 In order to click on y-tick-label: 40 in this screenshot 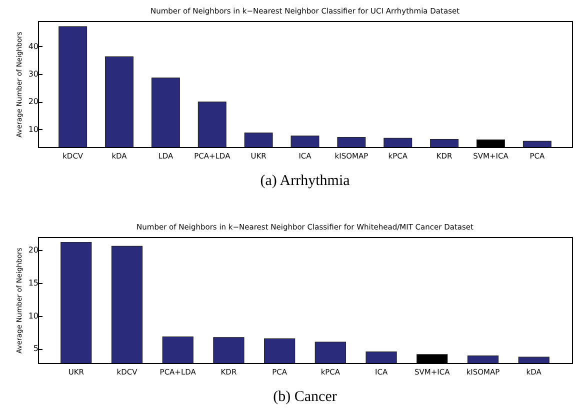, I will do `click(33, 46)`.